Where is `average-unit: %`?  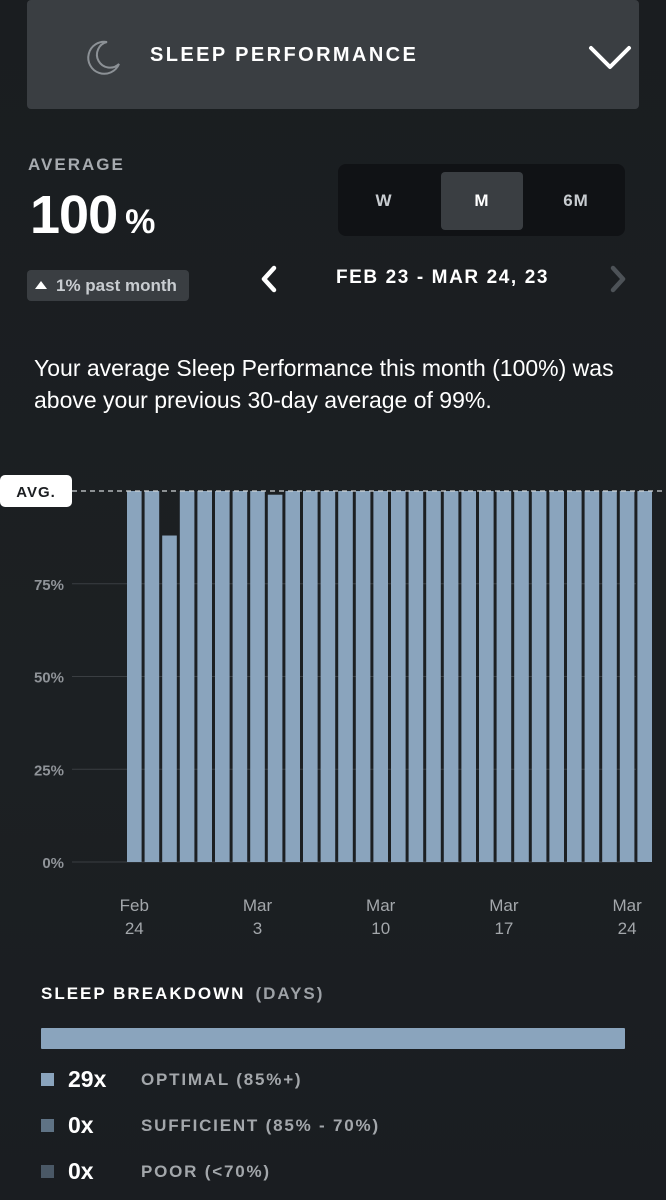 average-unit: % is located at coordinates (140, 222).